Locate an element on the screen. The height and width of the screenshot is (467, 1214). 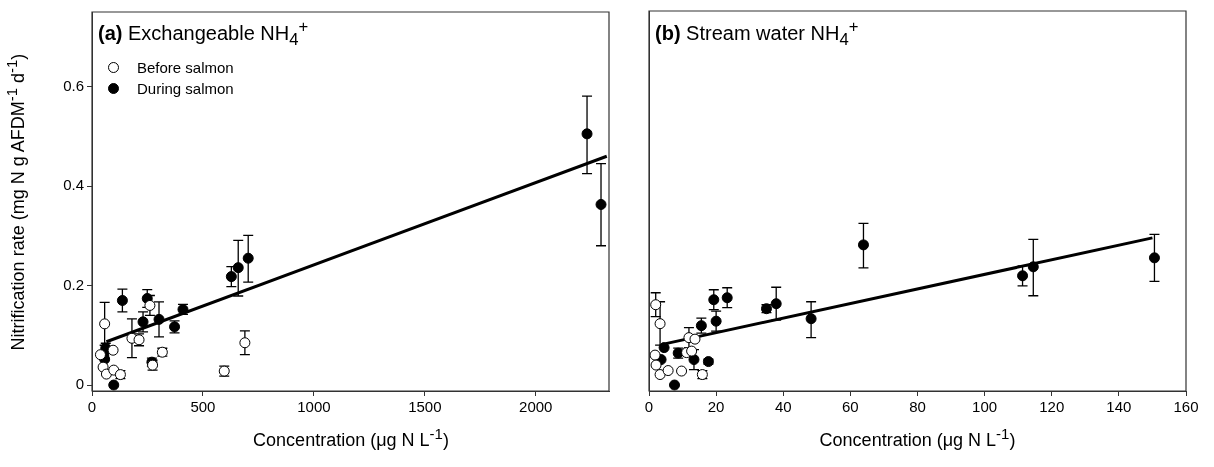
x-tick-label: 60 is located at coordinates (850, 407).